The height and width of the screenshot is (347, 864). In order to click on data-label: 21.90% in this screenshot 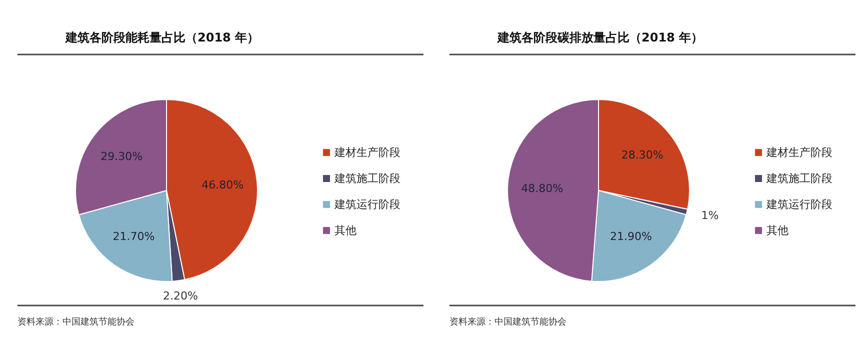, I will do `click(631, 237)`.